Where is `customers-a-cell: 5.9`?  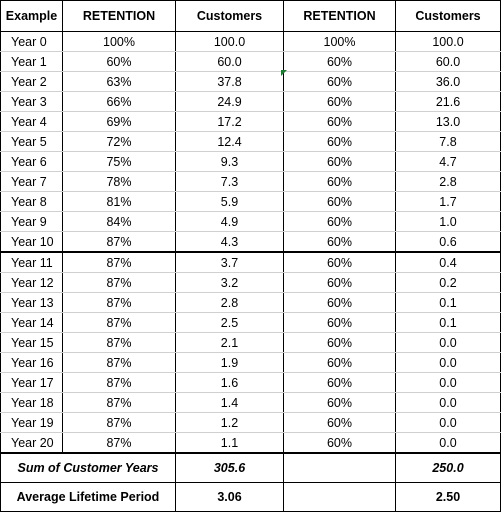 customers-a-cell: 5.9 is located at coordinates (229, 201).